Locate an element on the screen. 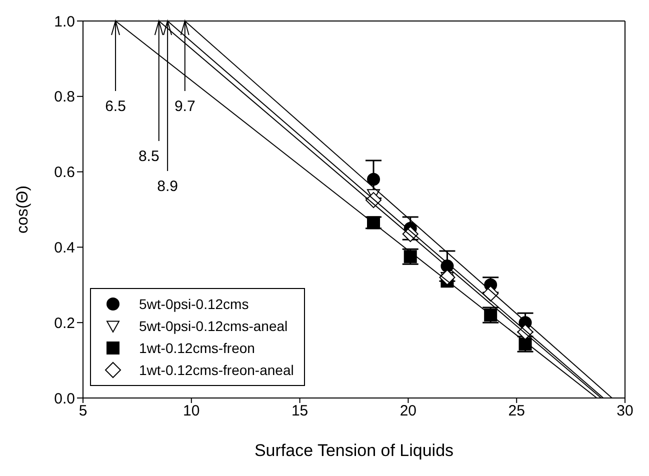  legend-label: 1wt-0.12cms-freon is located at coordinates (197, 348).